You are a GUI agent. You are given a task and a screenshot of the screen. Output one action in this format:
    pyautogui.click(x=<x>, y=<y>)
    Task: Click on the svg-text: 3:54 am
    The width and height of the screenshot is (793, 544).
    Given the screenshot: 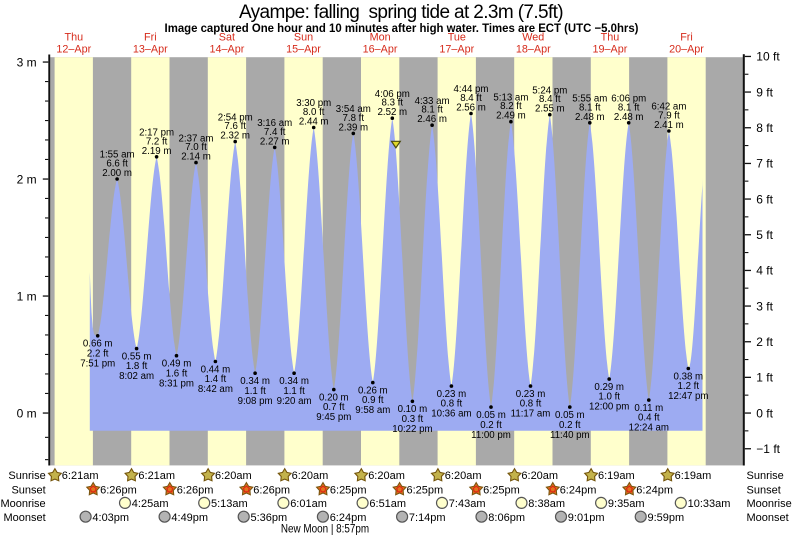 What is the action you would take?
    pyautogui.click(x=353, y=109)
    